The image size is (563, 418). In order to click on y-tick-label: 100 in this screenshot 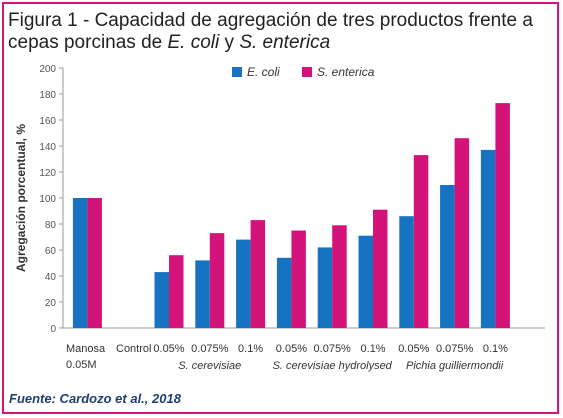, I will do `click(47, 199)`.